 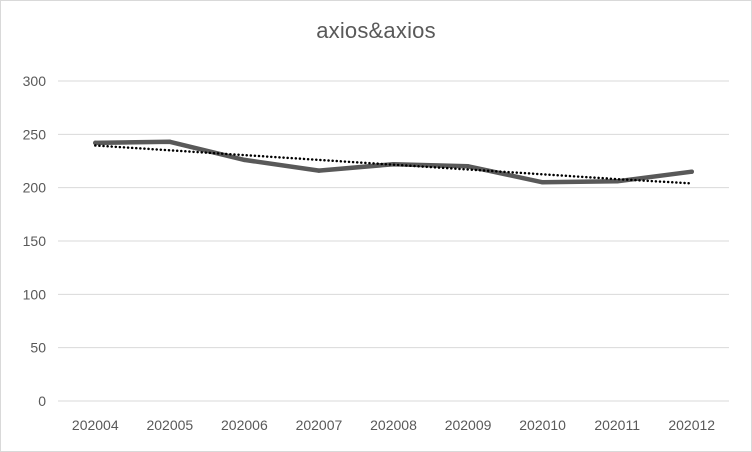 What do you see at coordinates (35, 81) in the screenshot?
I see `y-tick-label: 300` at bounding box center [35, 81].